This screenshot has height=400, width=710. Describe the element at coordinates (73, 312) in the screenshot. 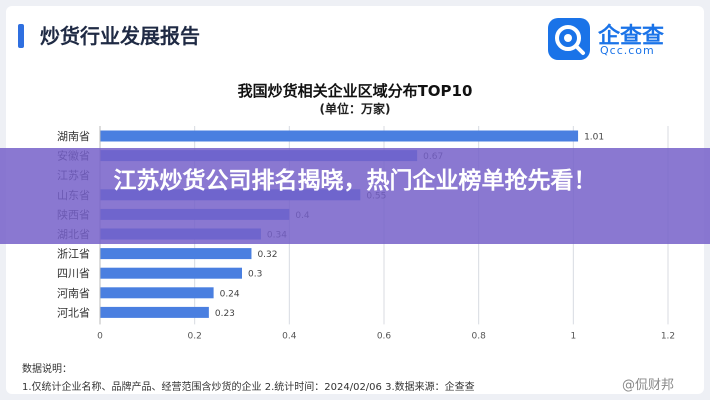

I see `category-label: 河北省` at that location.